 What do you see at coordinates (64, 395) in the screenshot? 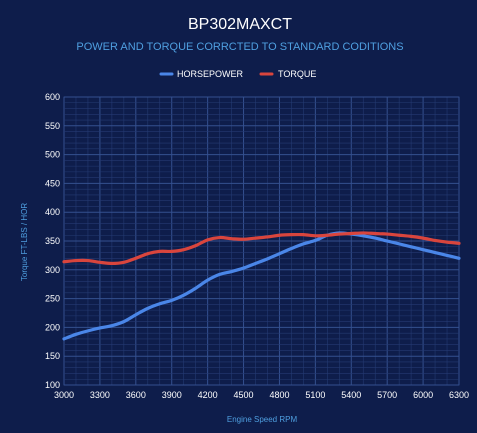
I see `x-tick-label: 3000` at bounding box center [64, 395].